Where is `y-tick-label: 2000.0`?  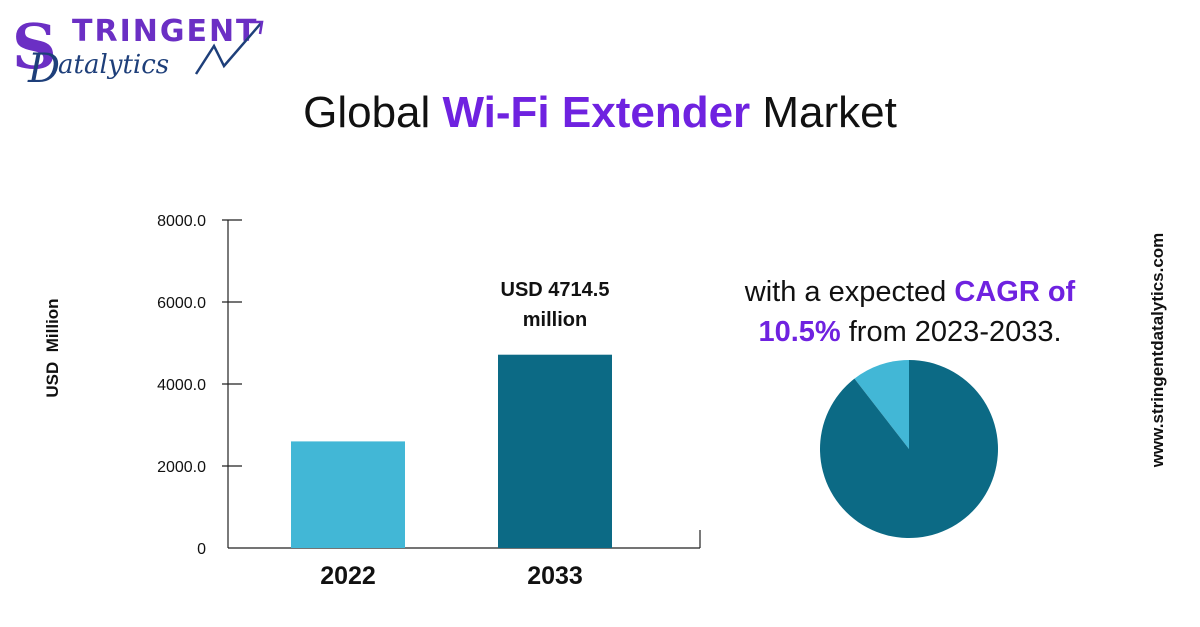 y-tick-label: 2000.0 is located at coordinates (181, 467).